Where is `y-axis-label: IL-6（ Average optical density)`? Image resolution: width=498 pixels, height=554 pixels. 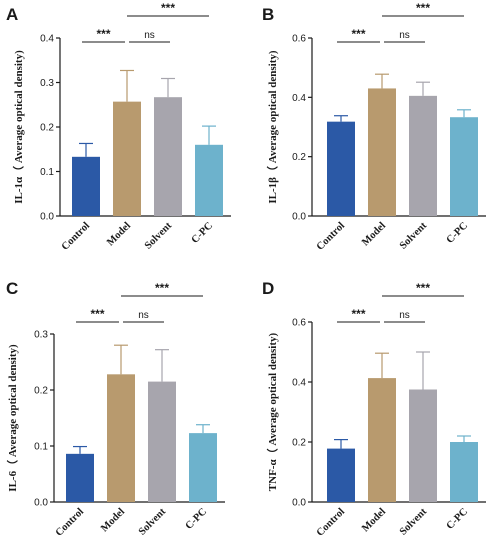
y-axis-label: IL-6（ Average optical density) is located at coordinates (12, 418).